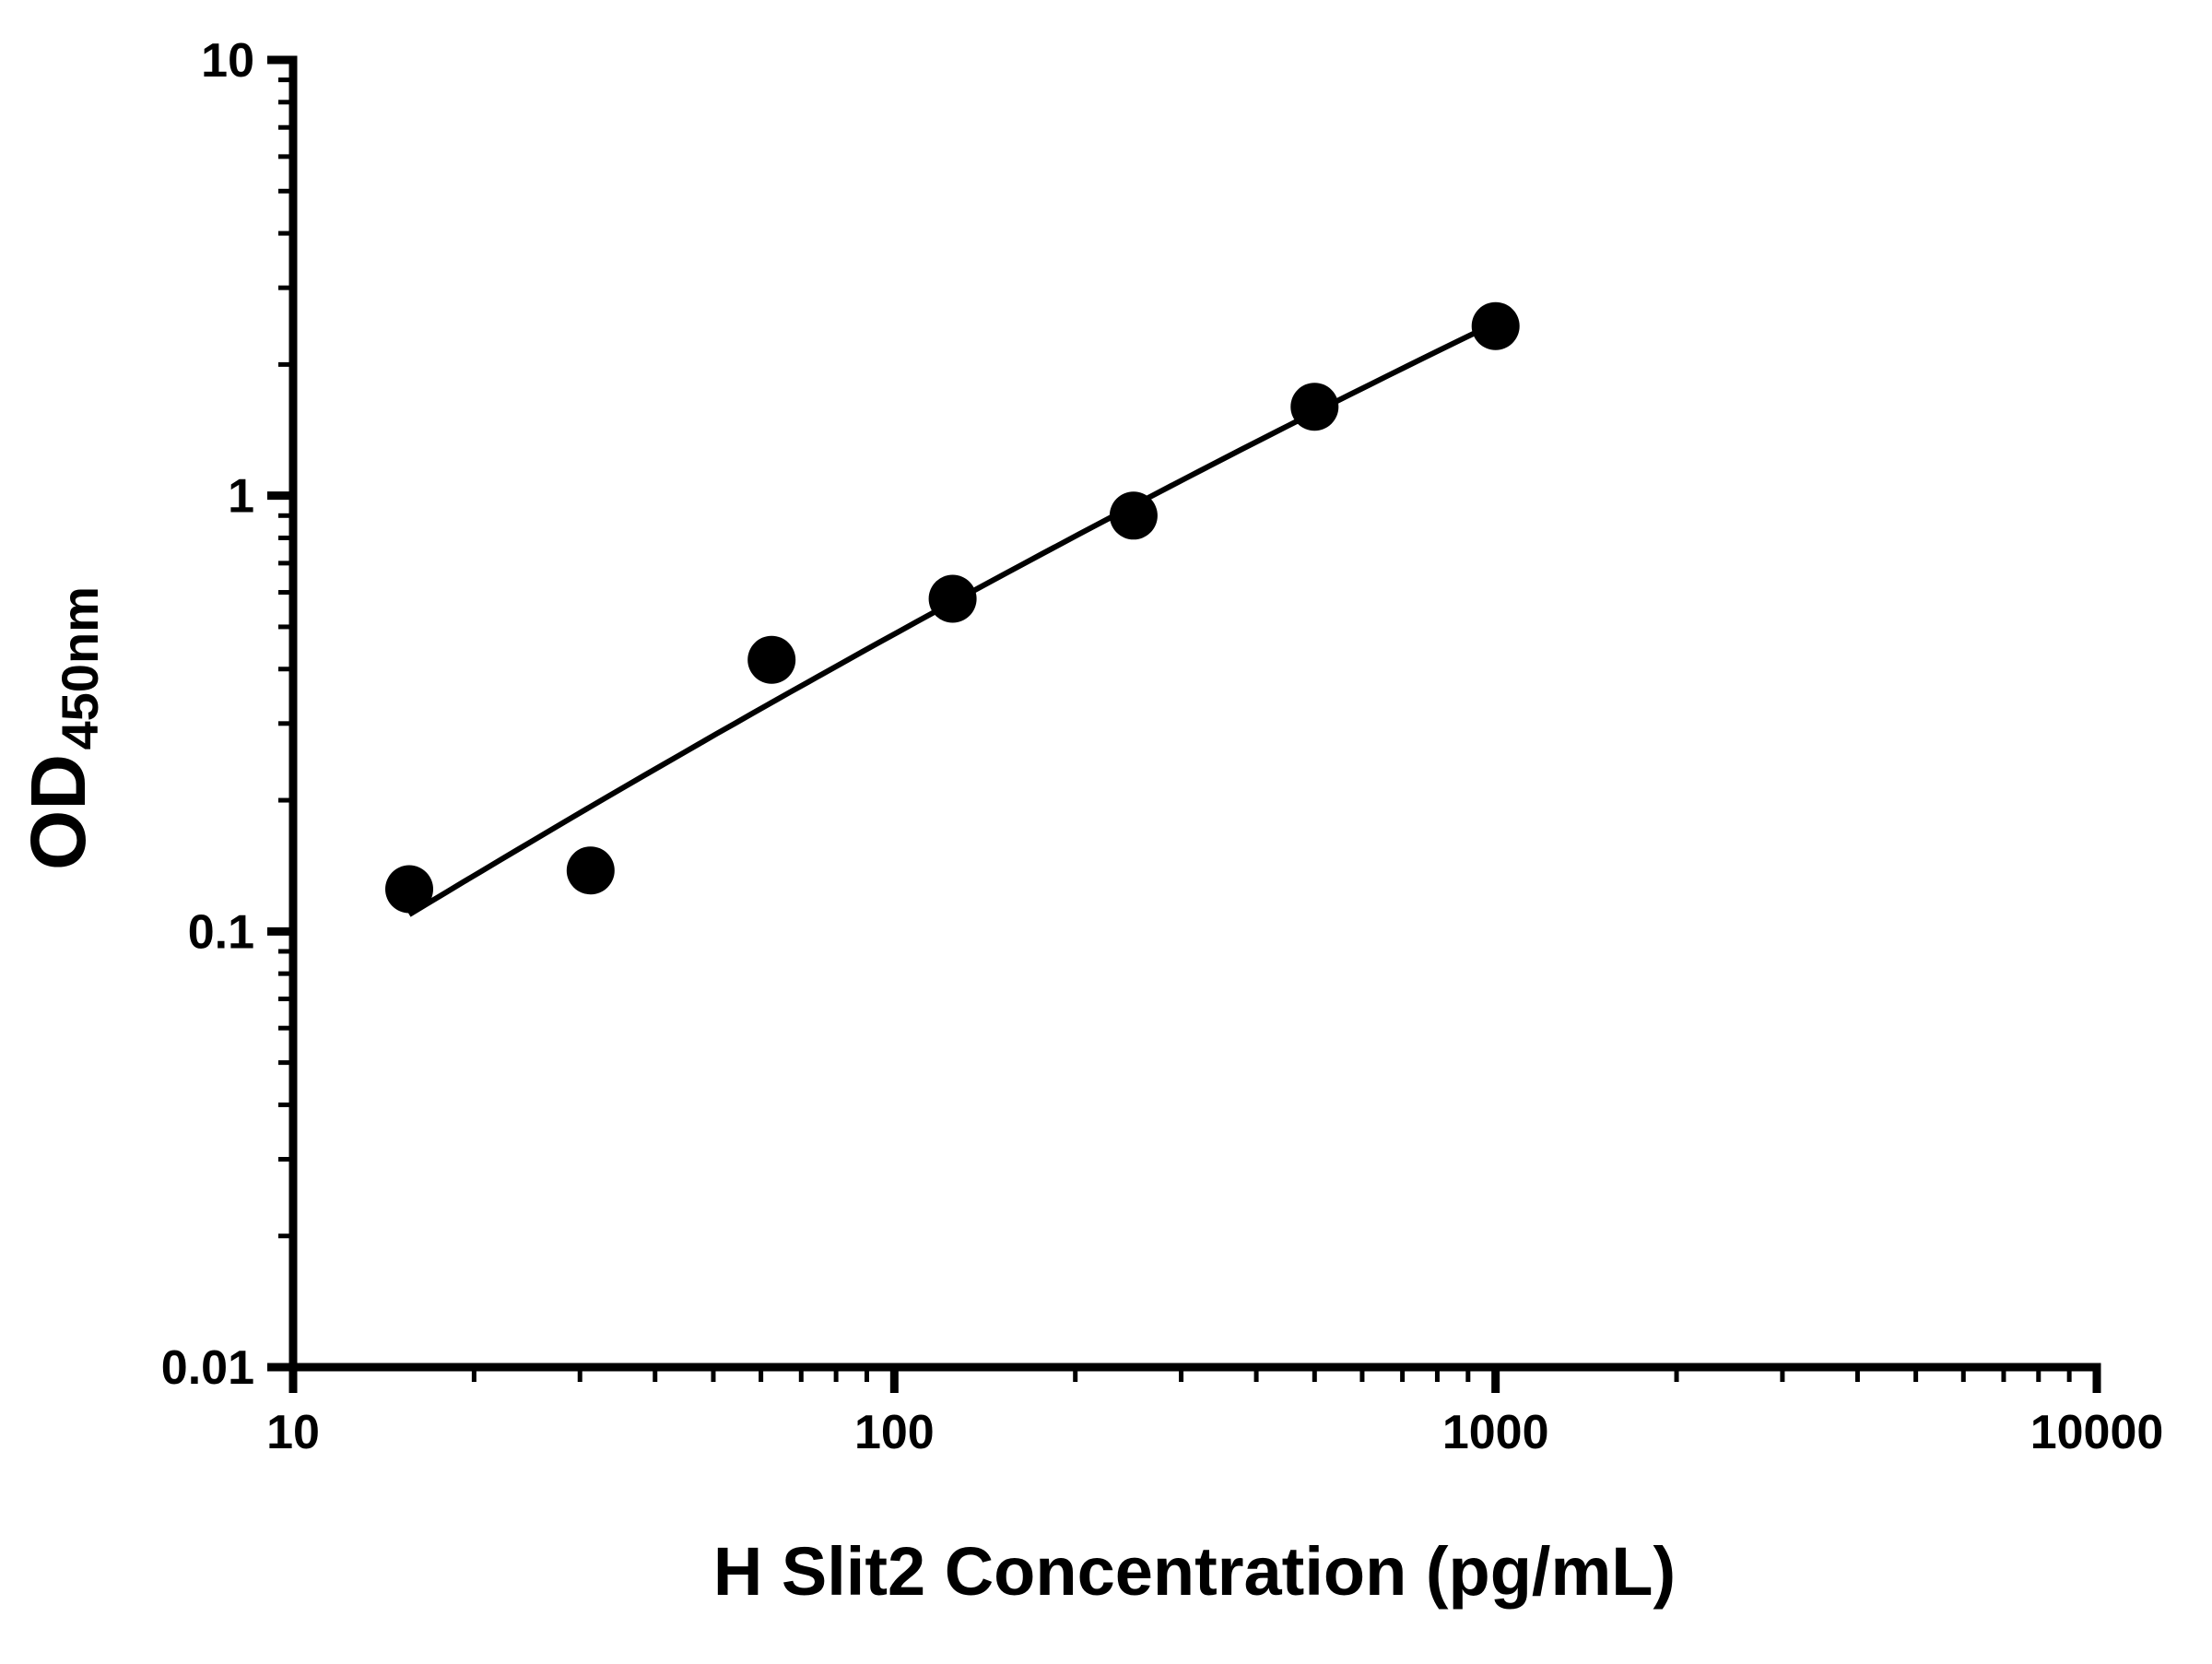 The image size is (2212, 1664). What do you see at coordinates (293, 1432) in the screenshot?
I see `x-tick-label: 10` at bounding box center [293, 1432].